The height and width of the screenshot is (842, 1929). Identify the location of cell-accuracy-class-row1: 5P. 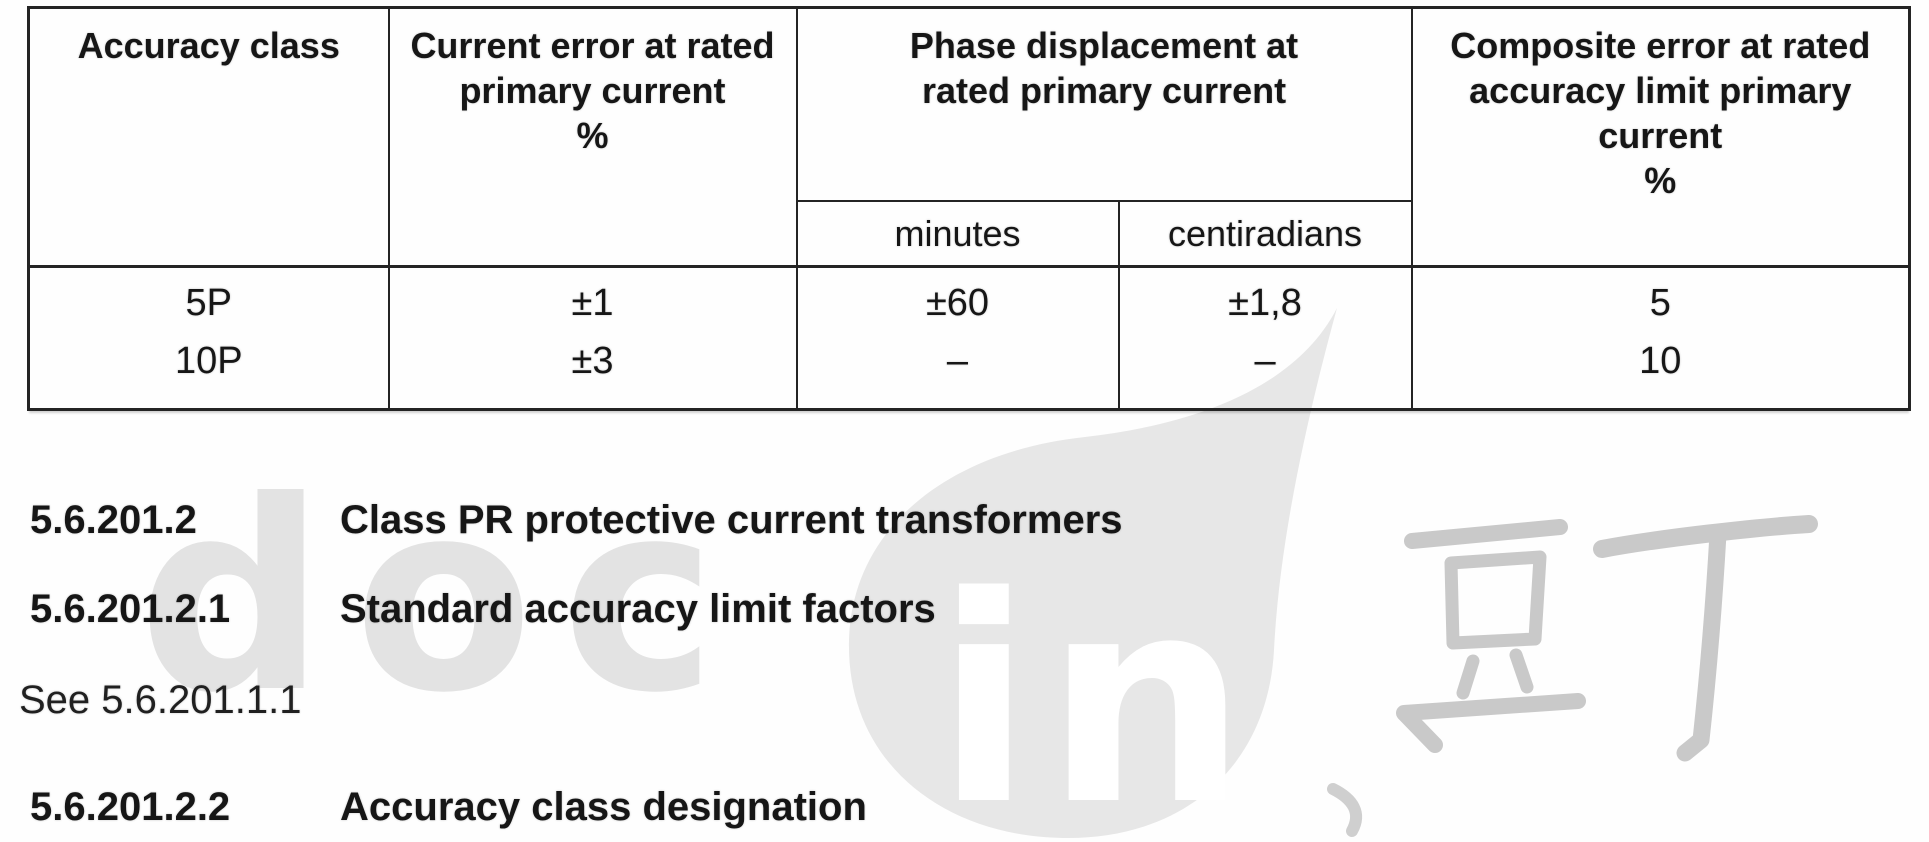
(208, 303).